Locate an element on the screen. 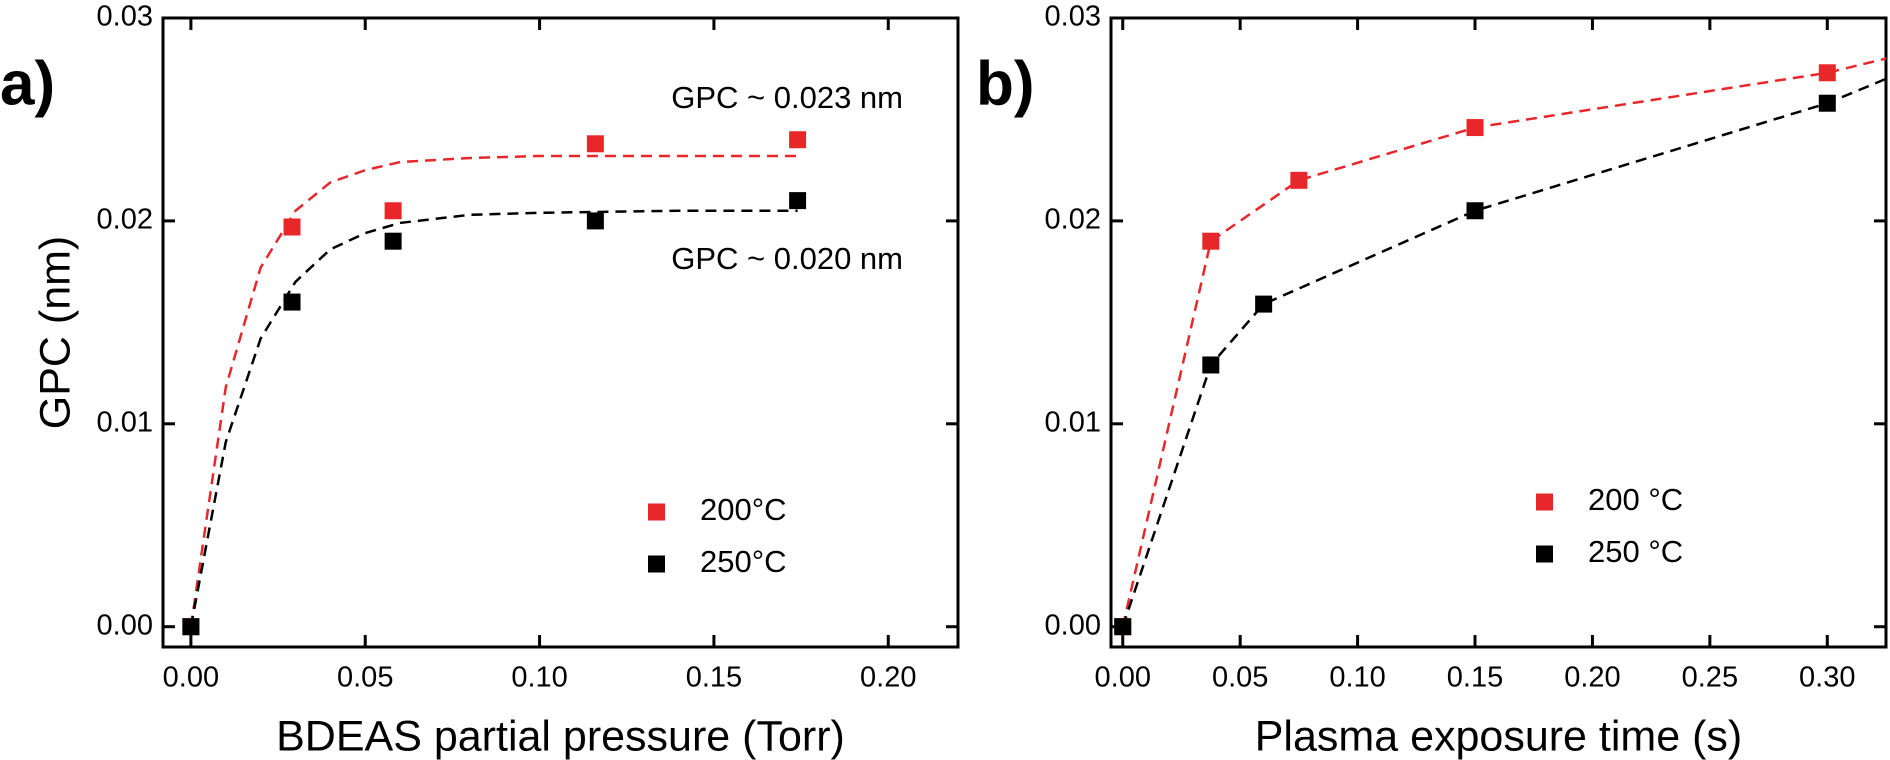 The image size is (1890, 760). annotation: GPC ~ 0.020 nm is located at coordinates (787, 258).